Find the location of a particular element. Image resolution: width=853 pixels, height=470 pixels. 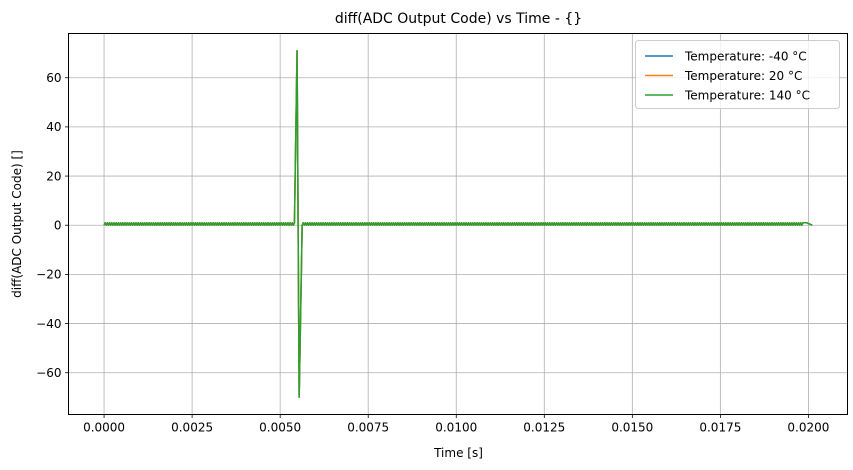

x-tick-label: 0.0175 is located at coordinates (720, 428).